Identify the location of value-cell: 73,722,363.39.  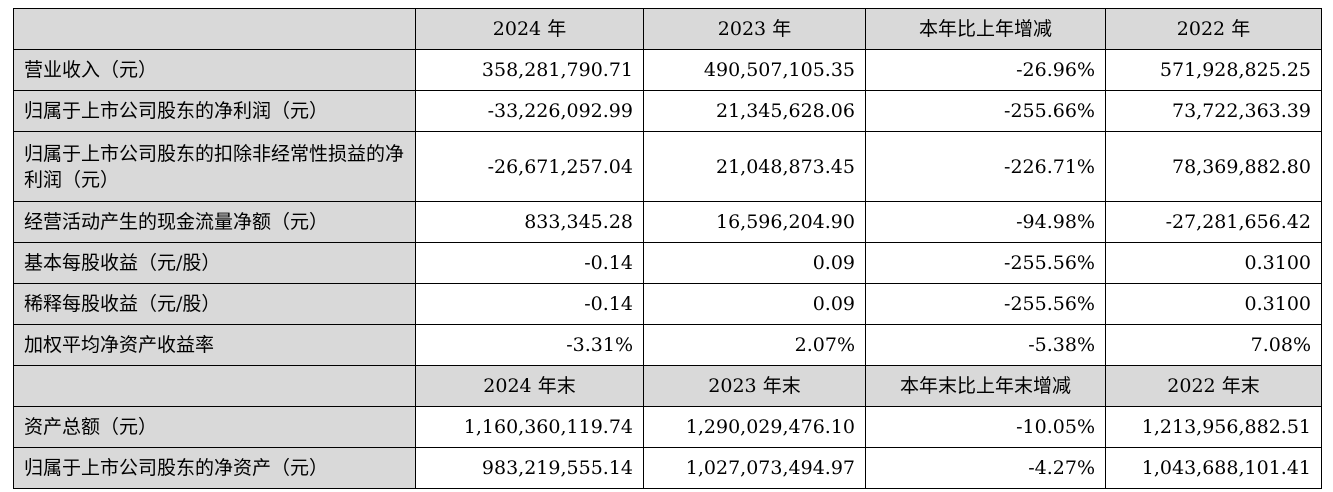
(1213, 111).